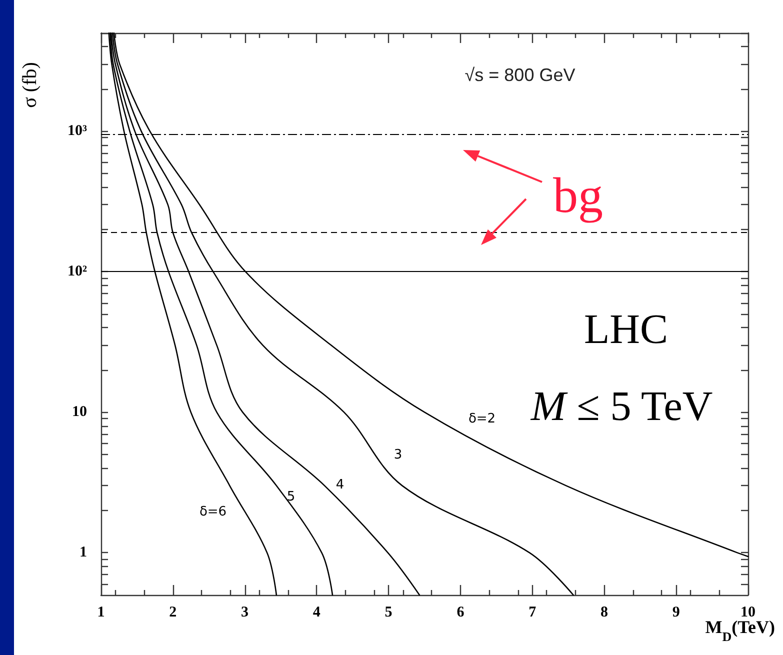 The image size is (783, 655). I want to click on x-tick-label: 3, so click(245, 612).